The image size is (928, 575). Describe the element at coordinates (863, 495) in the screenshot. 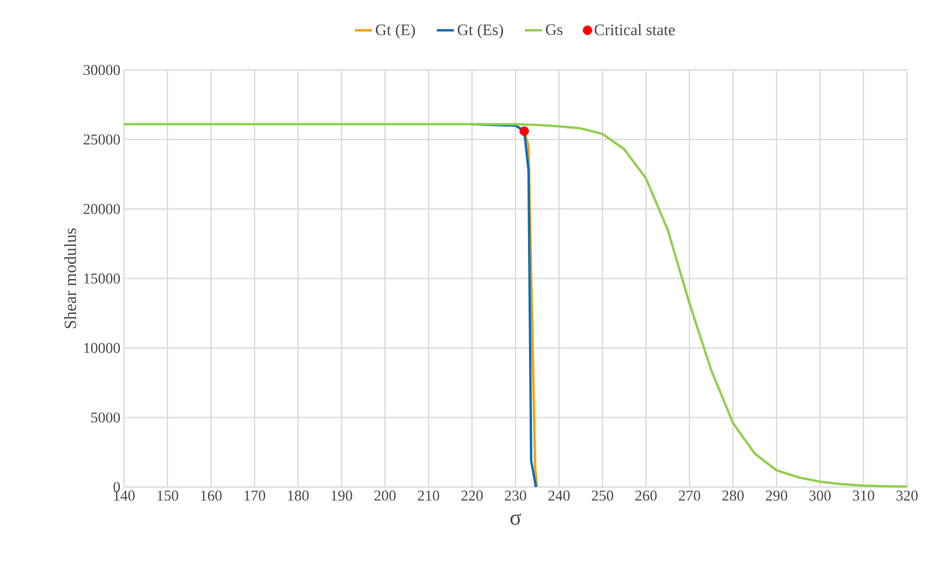

I see `x-tick-label: 310` at that location.